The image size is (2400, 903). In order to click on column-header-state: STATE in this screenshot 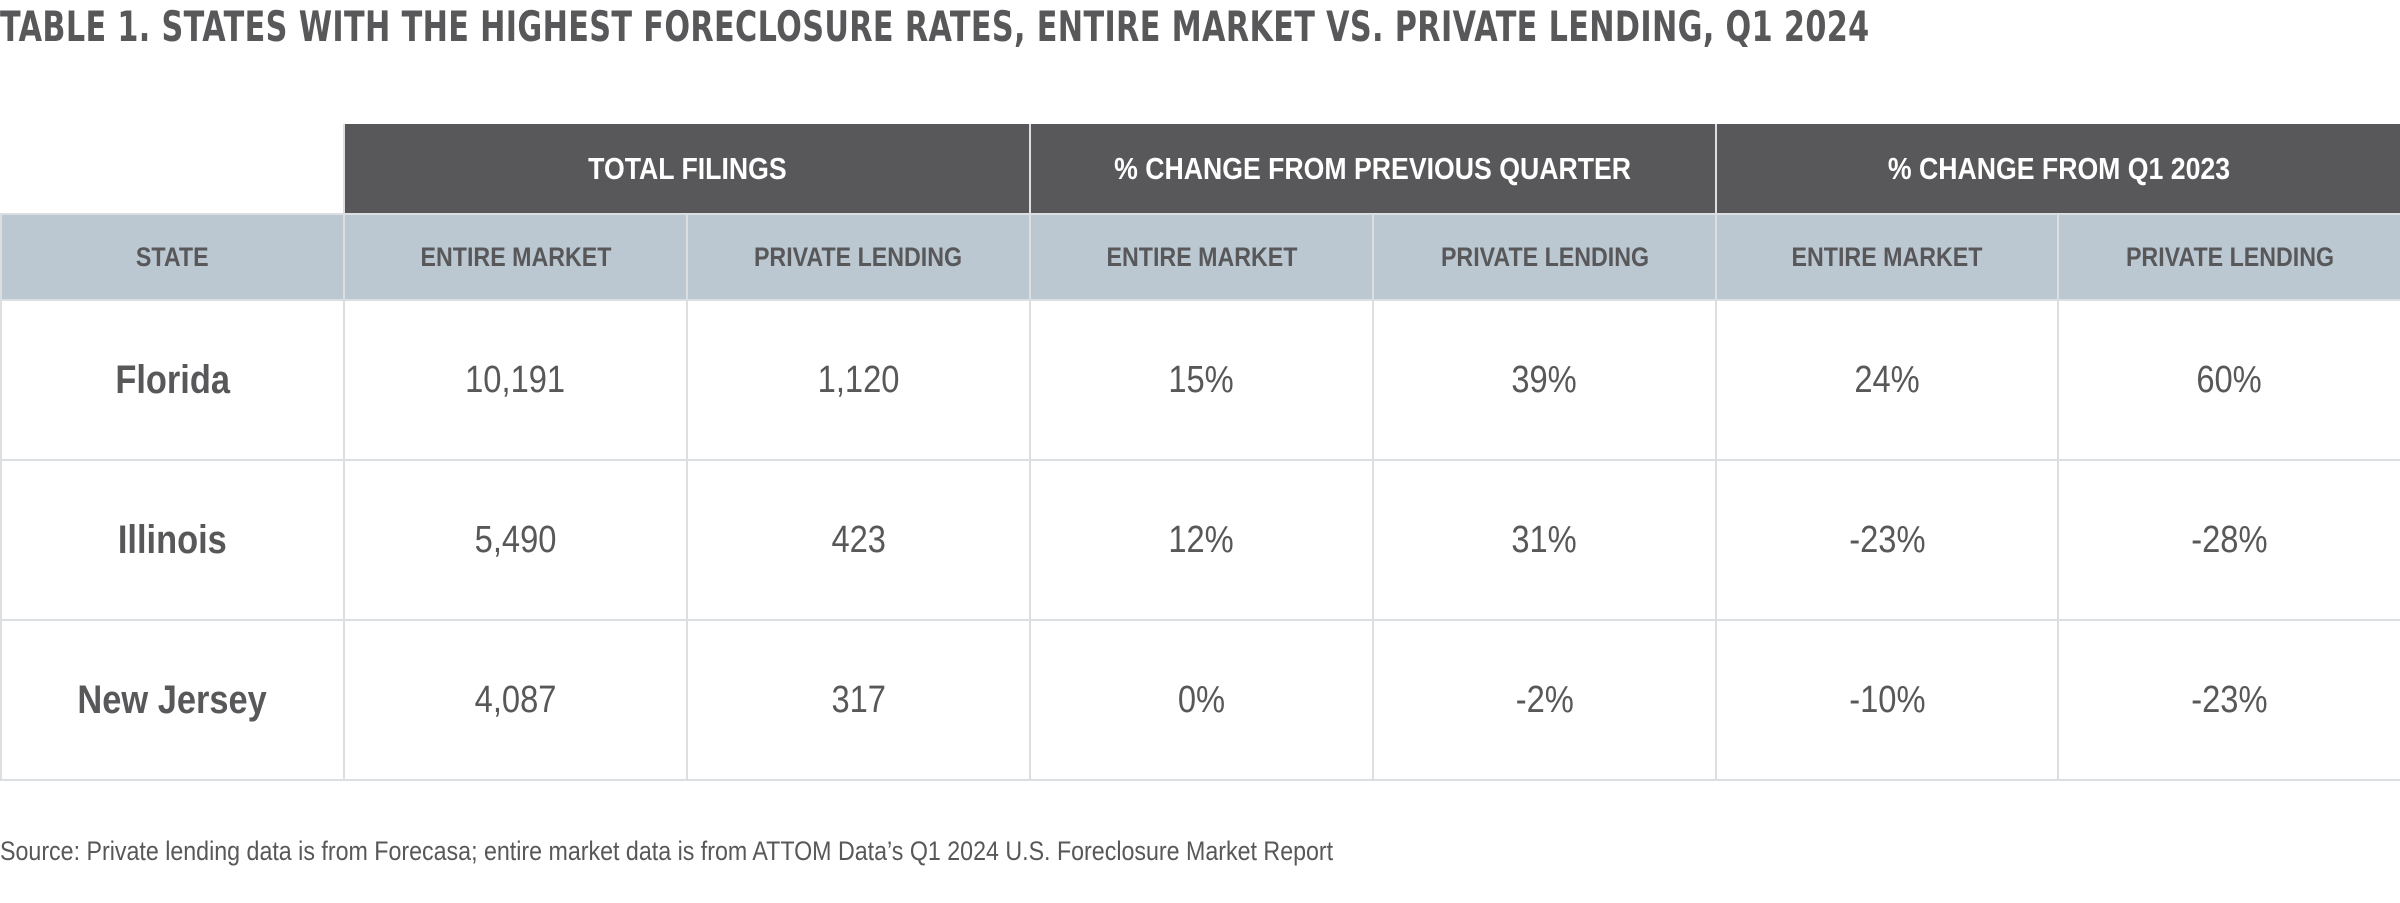, I will do `click(172, 257)`.